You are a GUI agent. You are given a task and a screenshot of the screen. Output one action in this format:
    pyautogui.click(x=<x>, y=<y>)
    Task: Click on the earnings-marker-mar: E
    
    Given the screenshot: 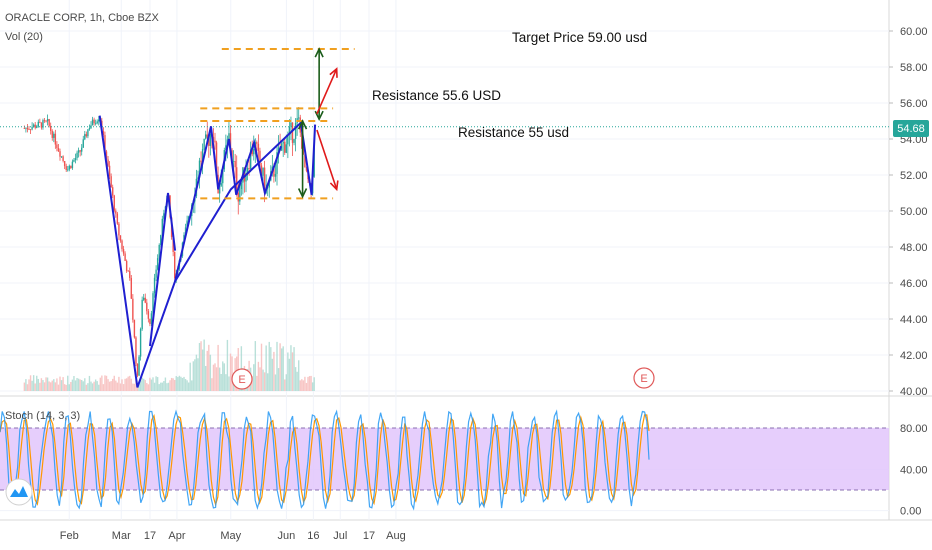 What is the action you would take?
    pyautogui.click(x=242, y=379)
    